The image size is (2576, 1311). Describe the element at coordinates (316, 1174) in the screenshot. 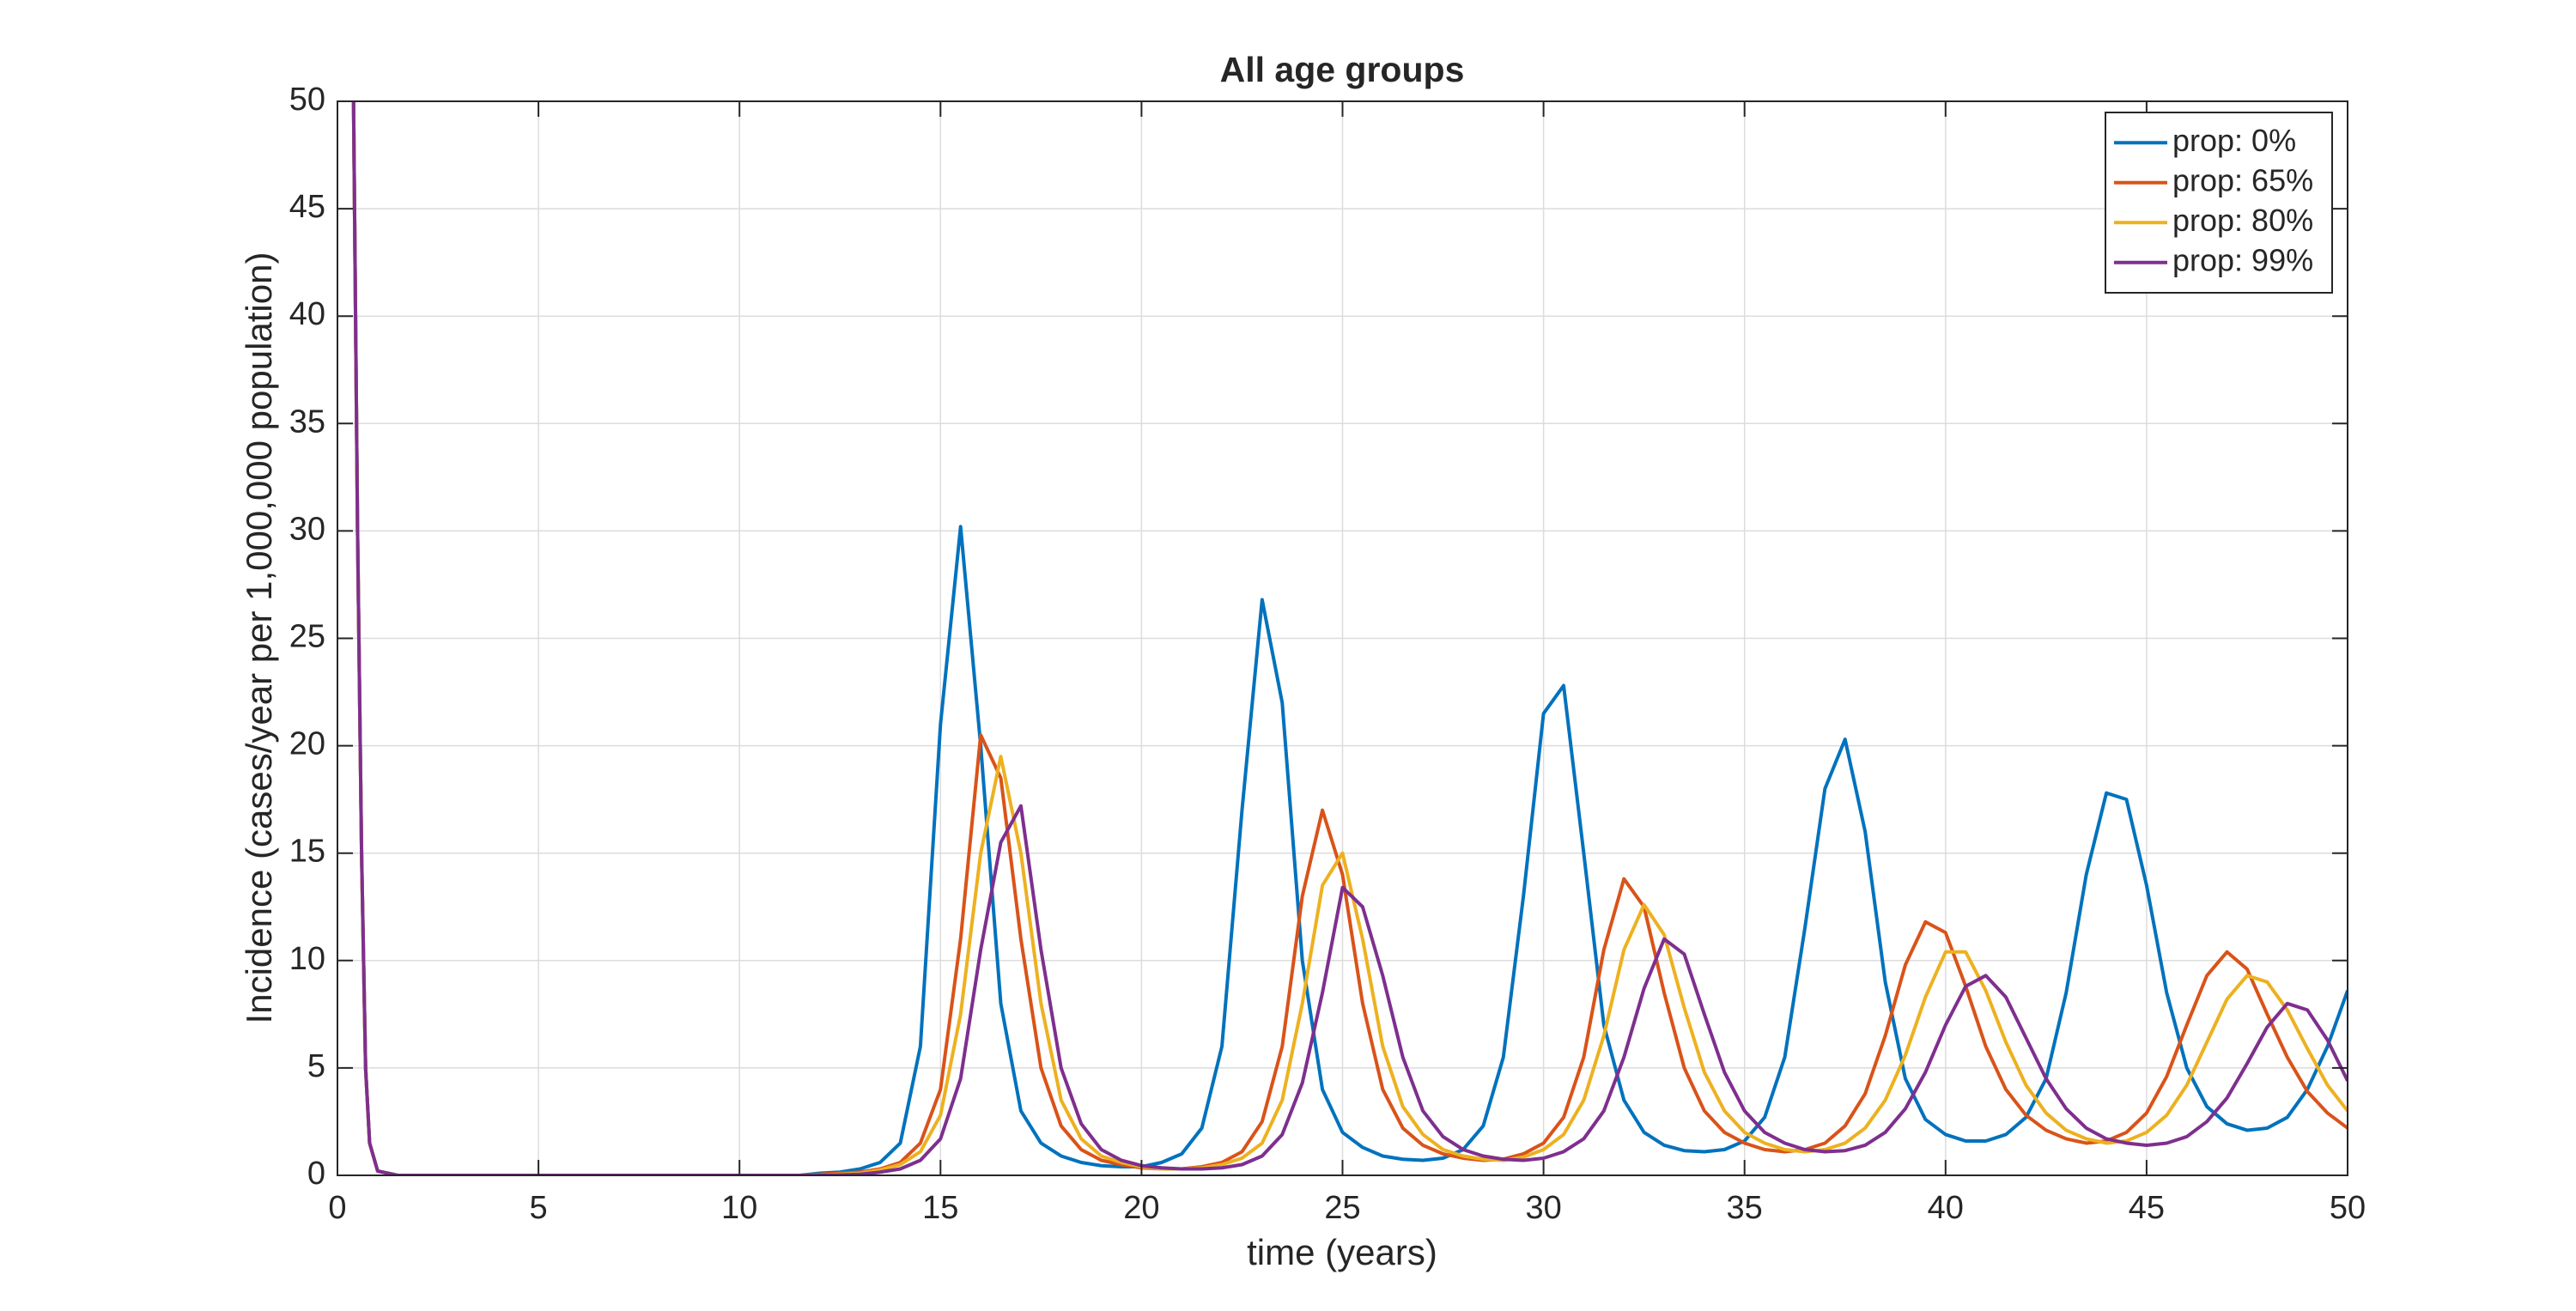

I see `y-tick-label: 0` at that location.